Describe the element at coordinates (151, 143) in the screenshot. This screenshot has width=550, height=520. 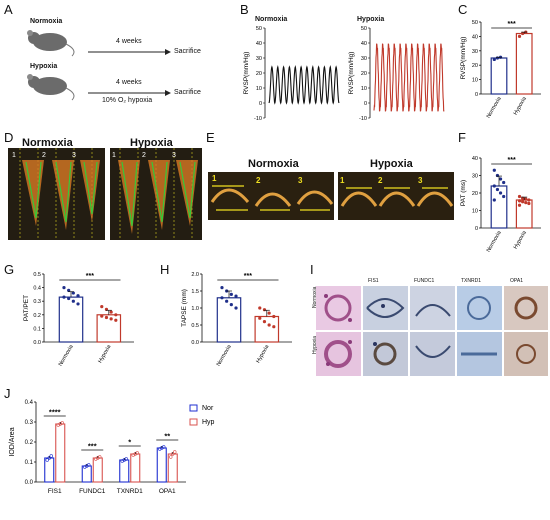
I see `echo-d-hypoxia-title: Hypoxia` at that location.